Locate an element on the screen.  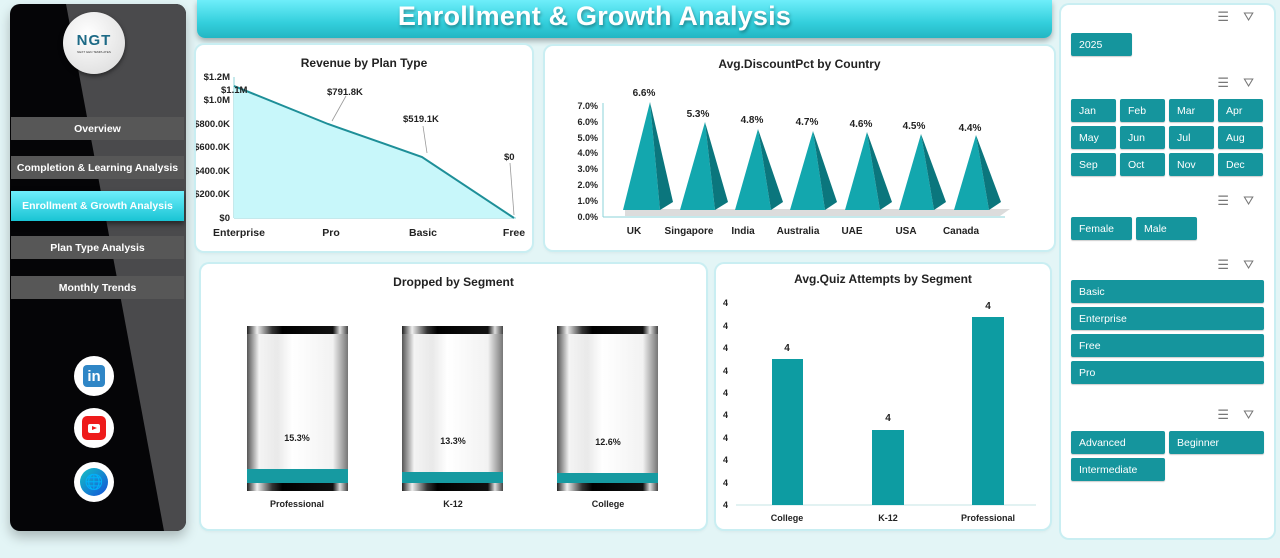
svg-text: 1.0% is located at coordinates (587, 201).